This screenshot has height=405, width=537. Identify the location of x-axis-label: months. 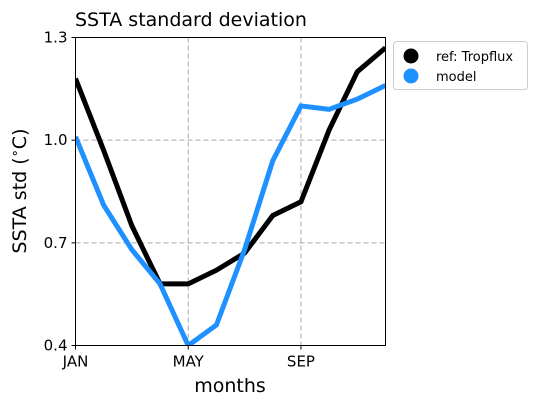
(230, 386).